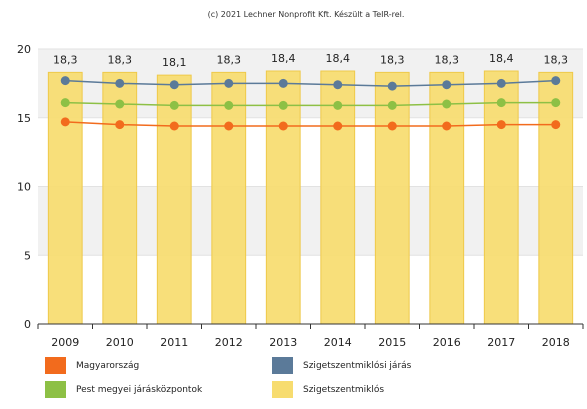 This screenshot has height=409, width=587. Describe the element at coordinates (338, 342) in the screenshot. I see `x-tick-label: 2014` at that location.